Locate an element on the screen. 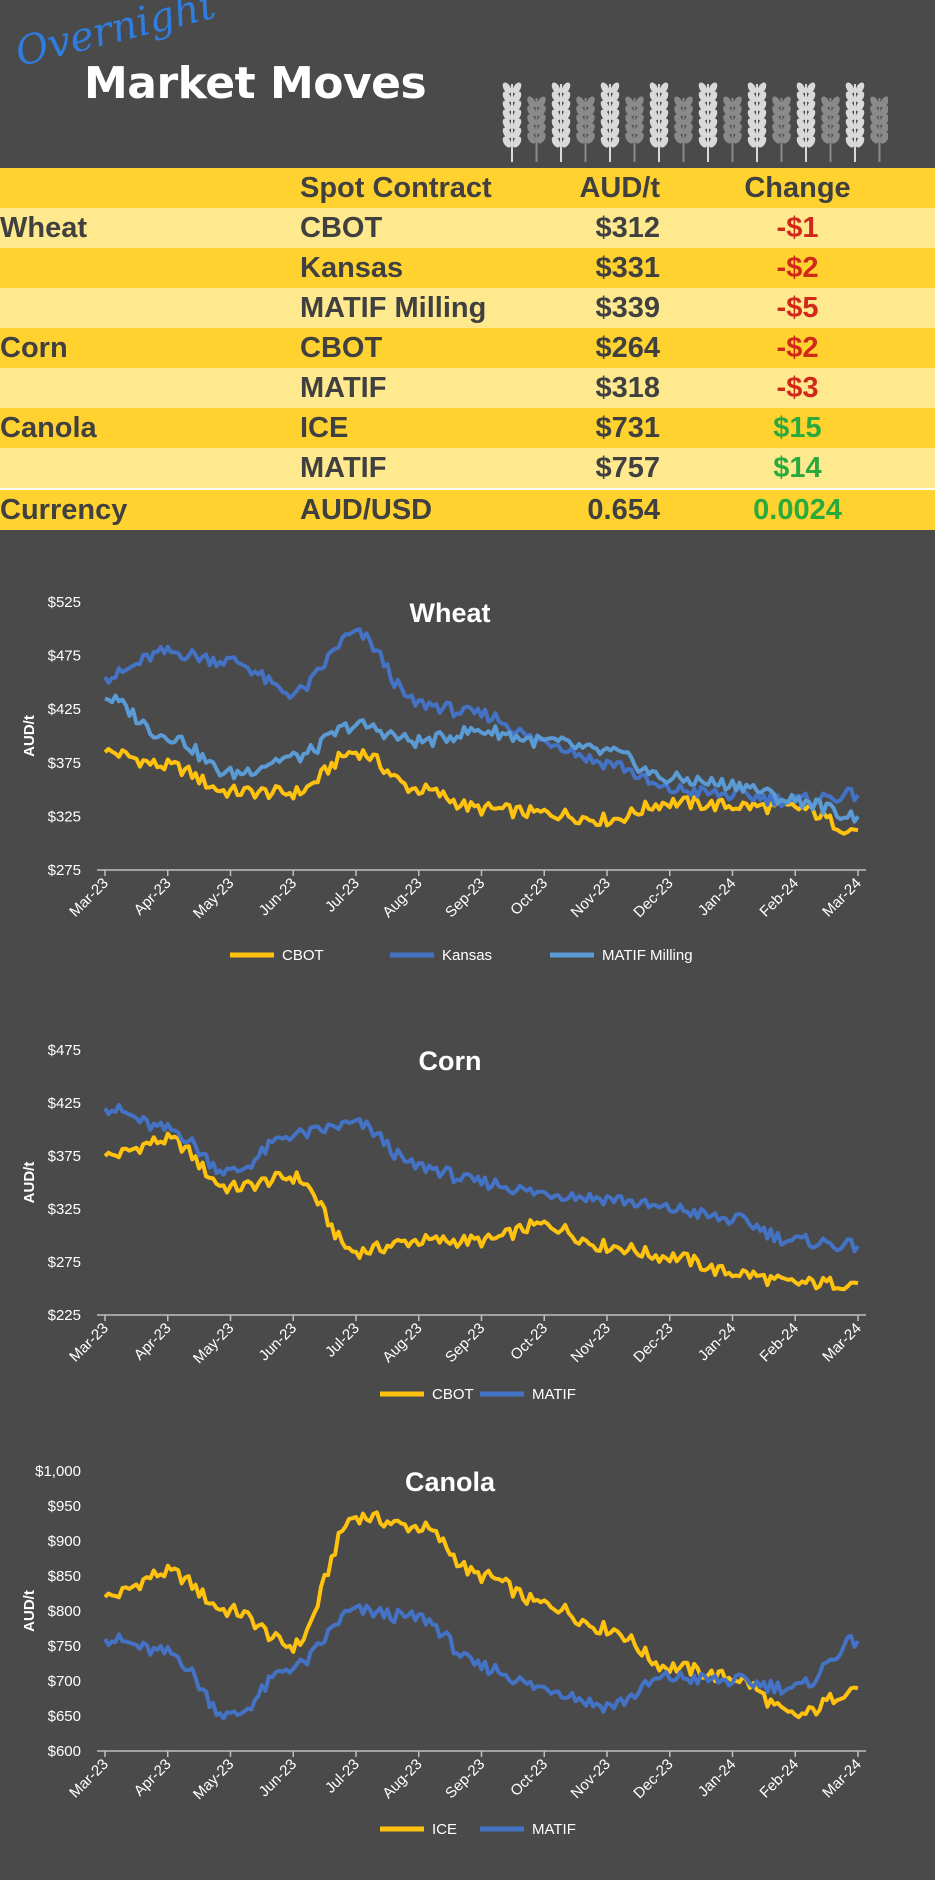 The image size is (935, 1880). y-tick-label: $900 is located at coordinates (64, 1541).